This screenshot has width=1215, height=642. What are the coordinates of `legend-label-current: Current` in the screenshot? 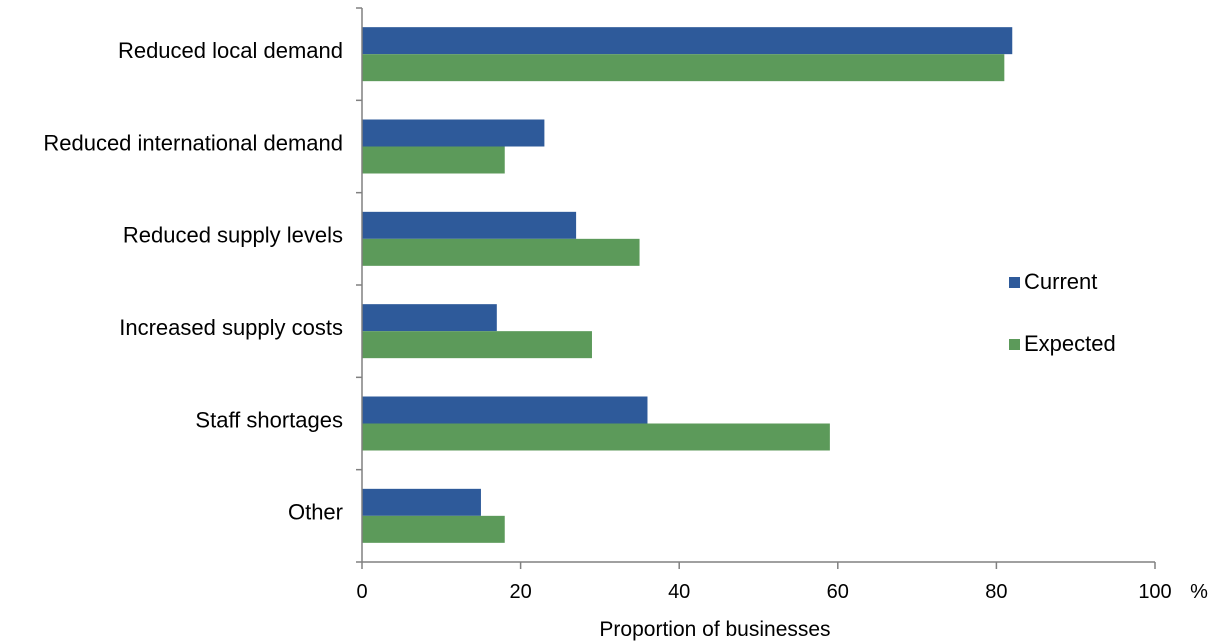 It's located at (1060, 281).